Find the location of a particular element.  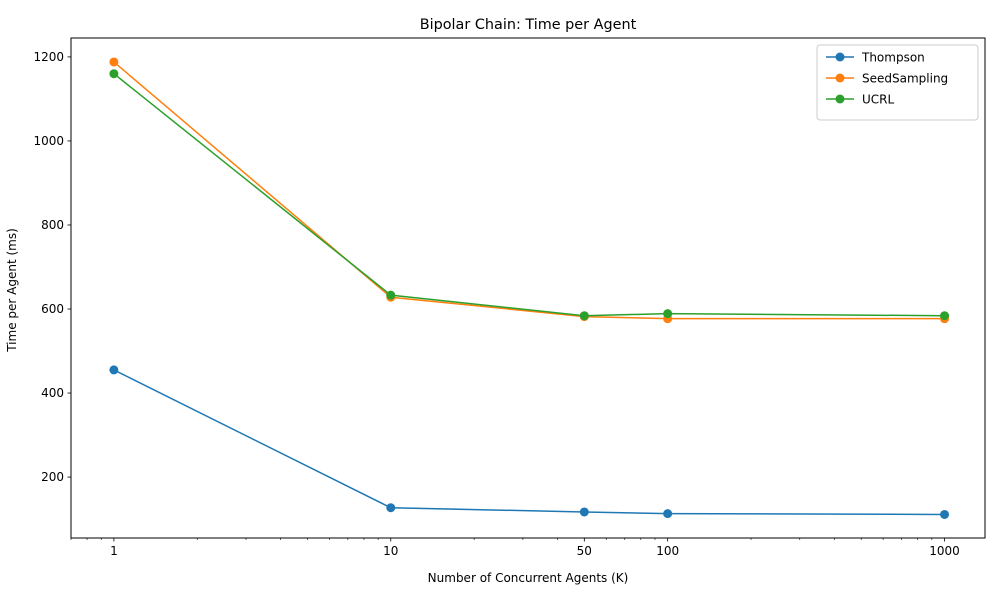

y-tick-label: 800 is located at coordinates (52, 225).